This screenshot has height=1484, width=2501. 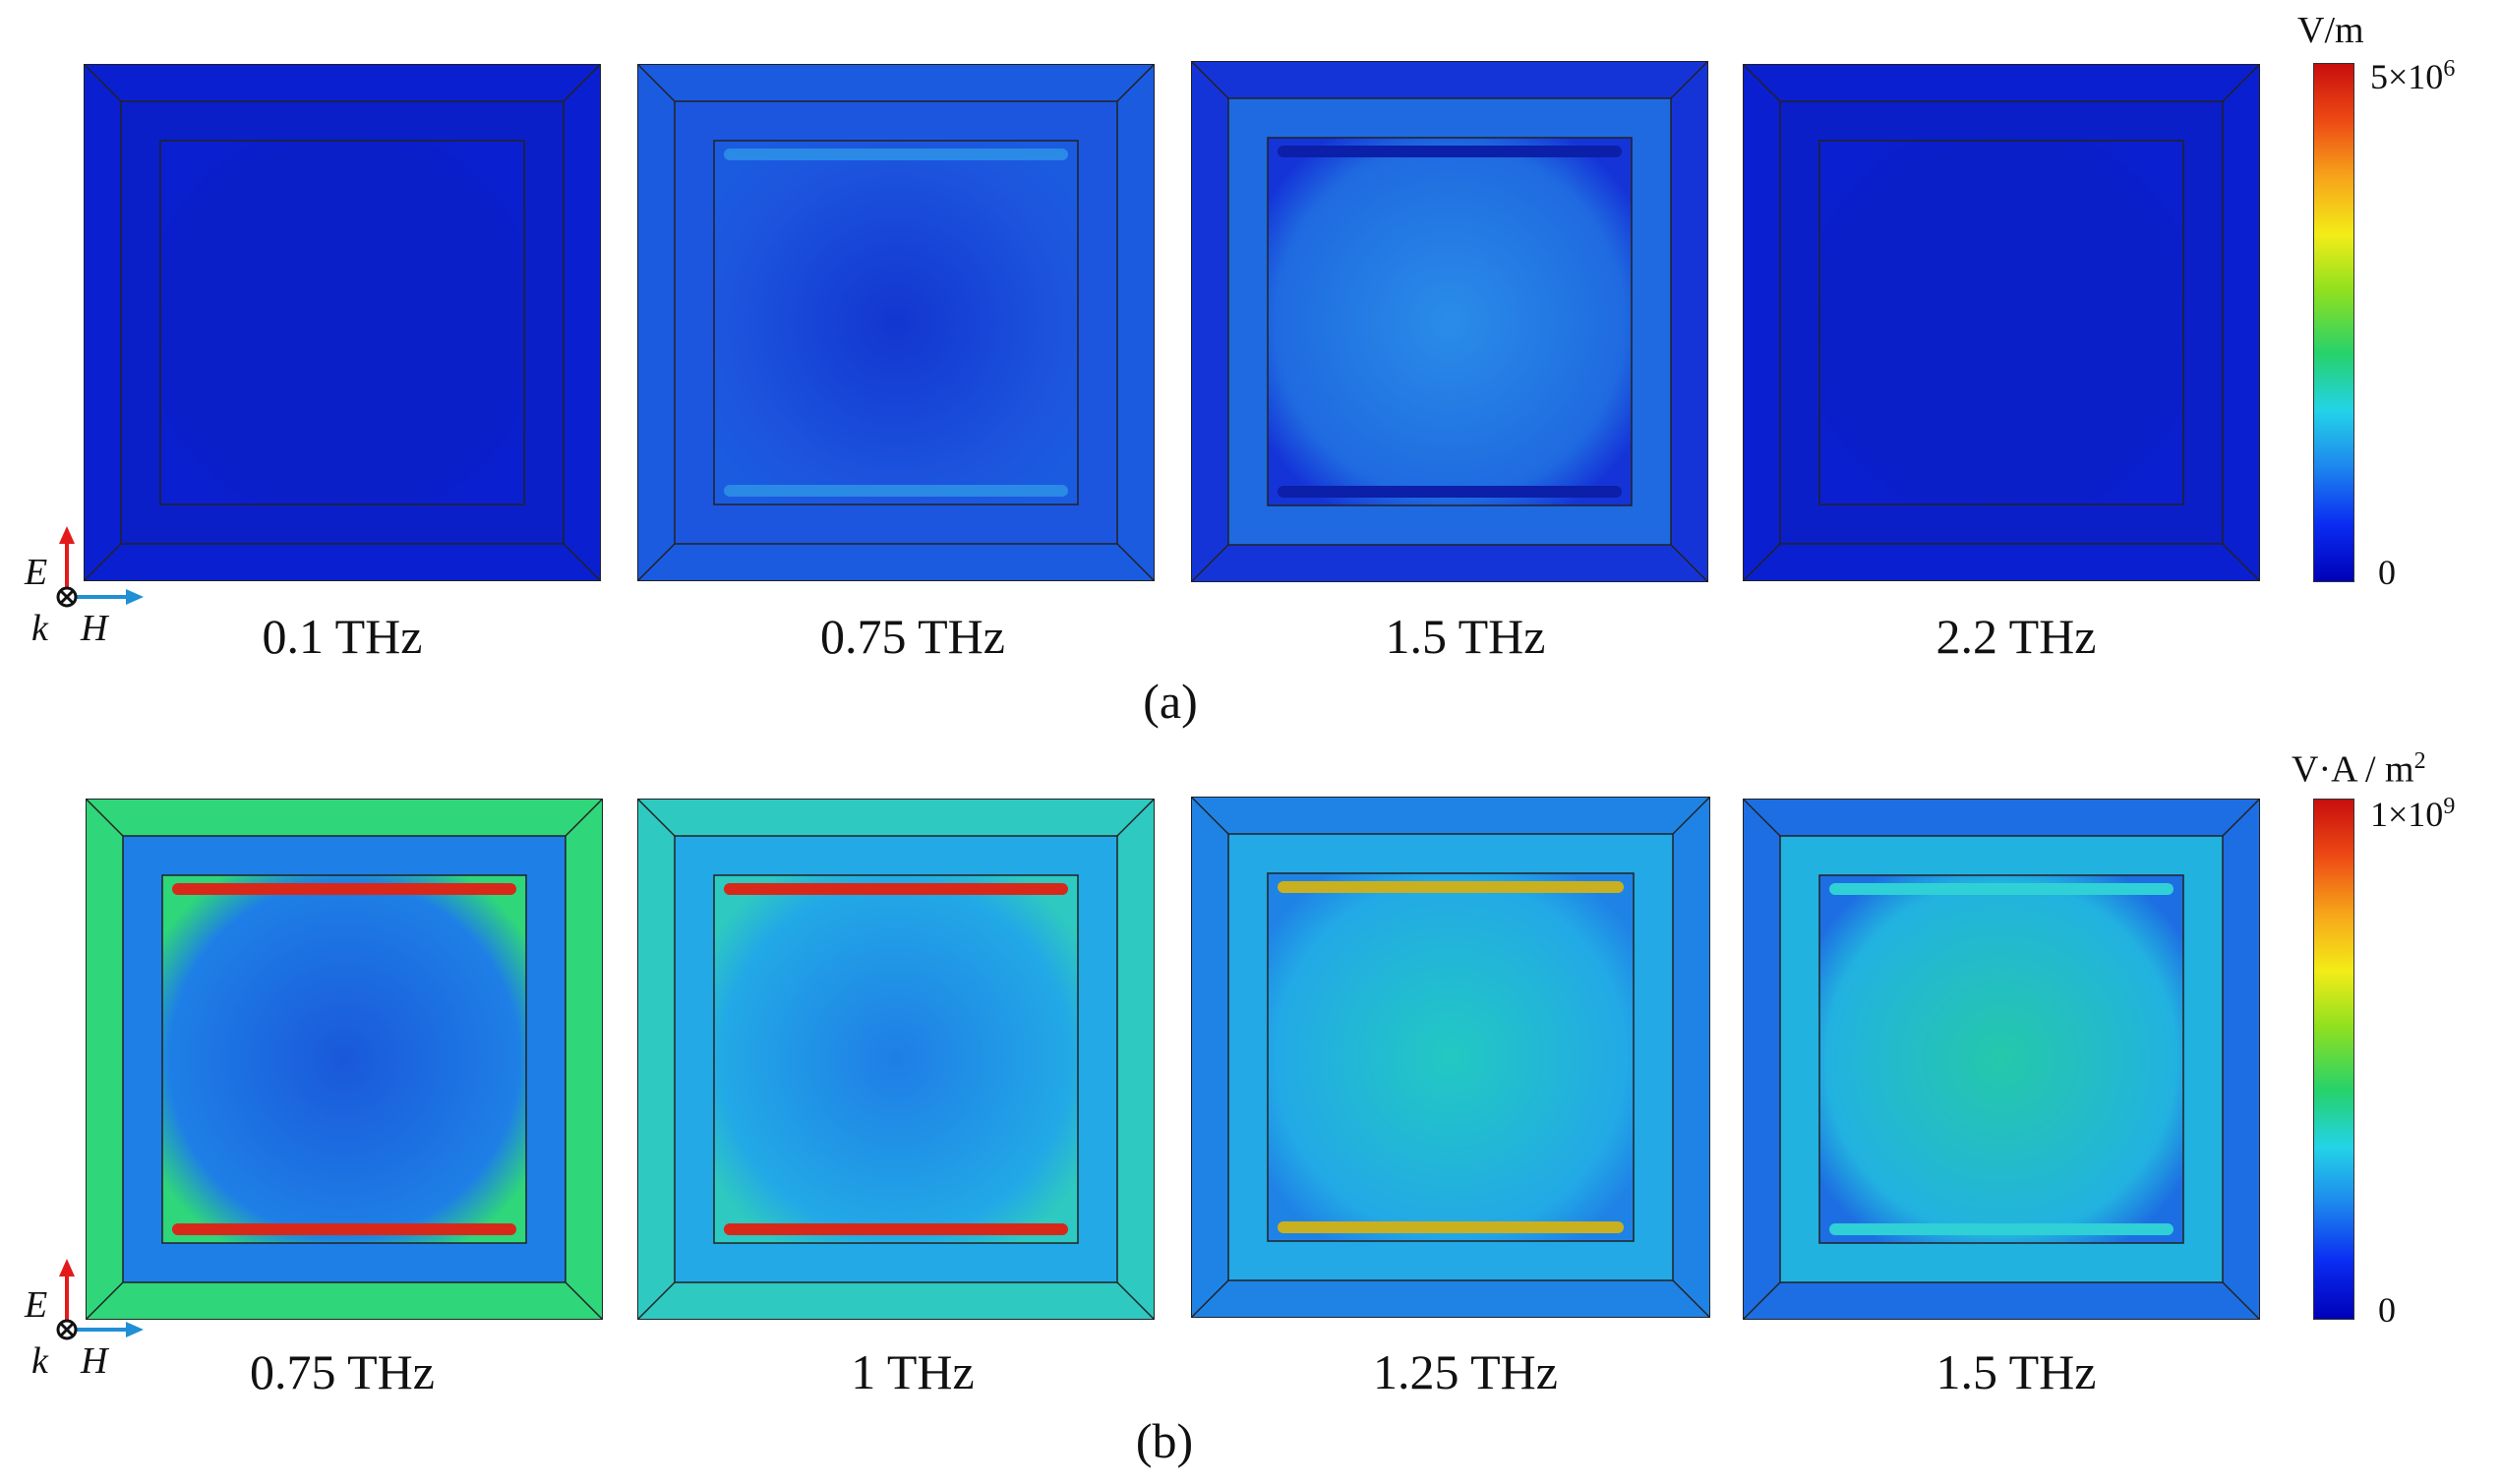 What do you see at coordinates (1170, 702) in the screenshot?
I see `caption-a: (a)` at bounding box center [1170, 702].